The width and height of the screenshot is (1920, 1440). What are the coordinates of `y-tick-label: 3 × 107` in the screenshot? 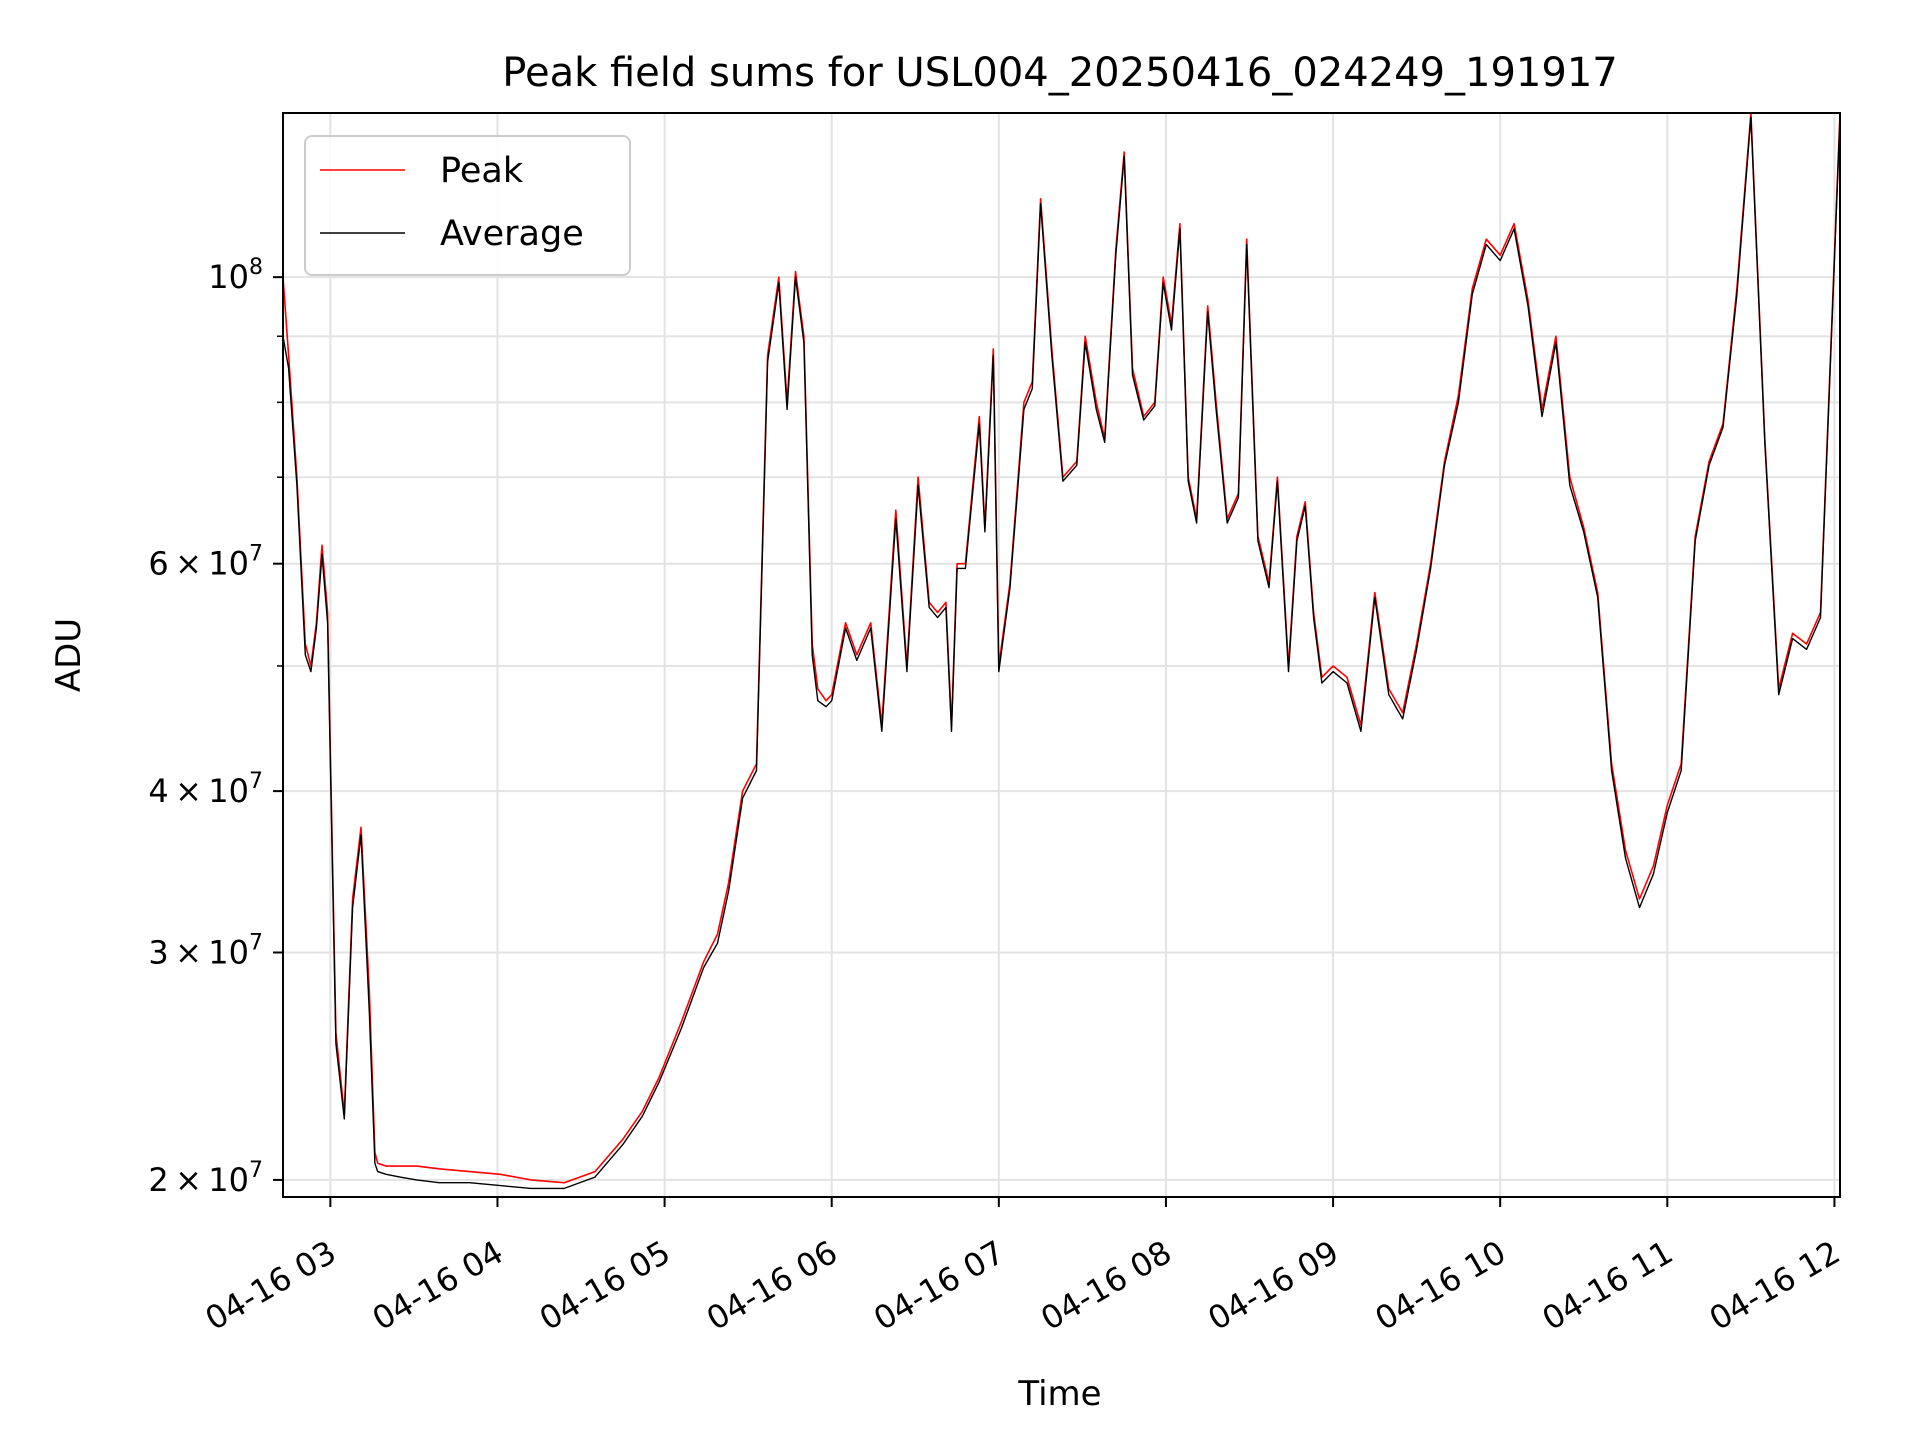 It's located at (205, 950).